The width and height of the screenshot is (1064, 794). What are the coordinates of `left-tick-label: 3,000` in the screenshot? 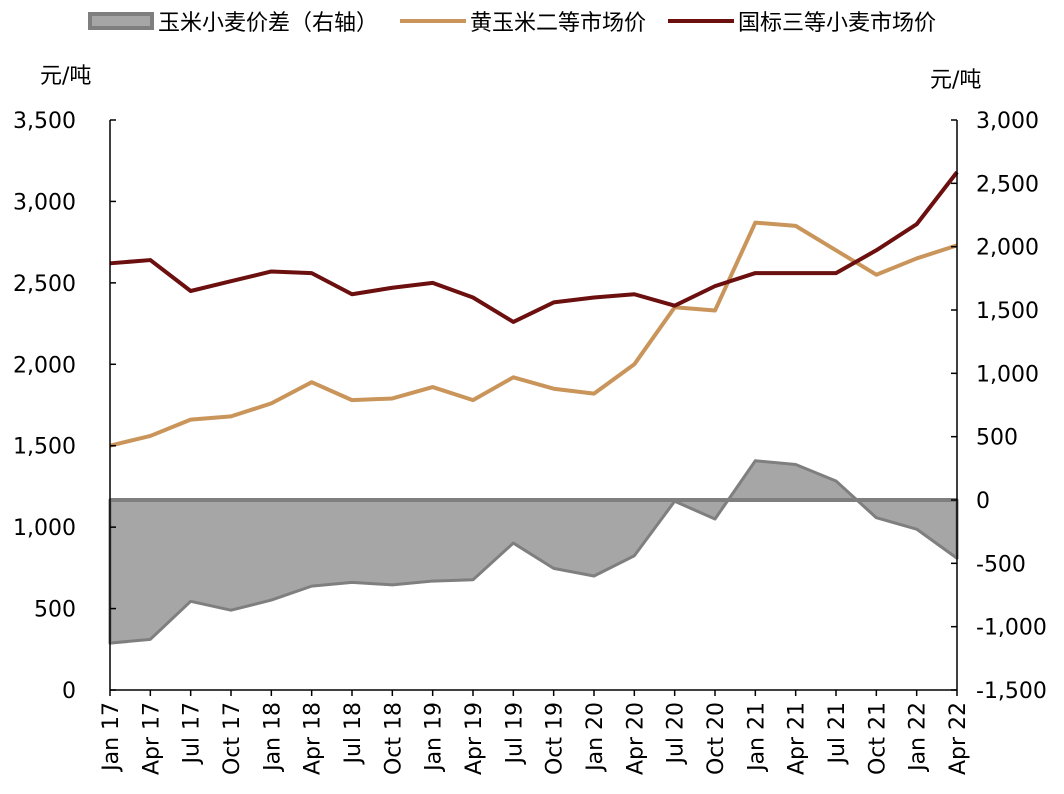 It's located at (44, 202).